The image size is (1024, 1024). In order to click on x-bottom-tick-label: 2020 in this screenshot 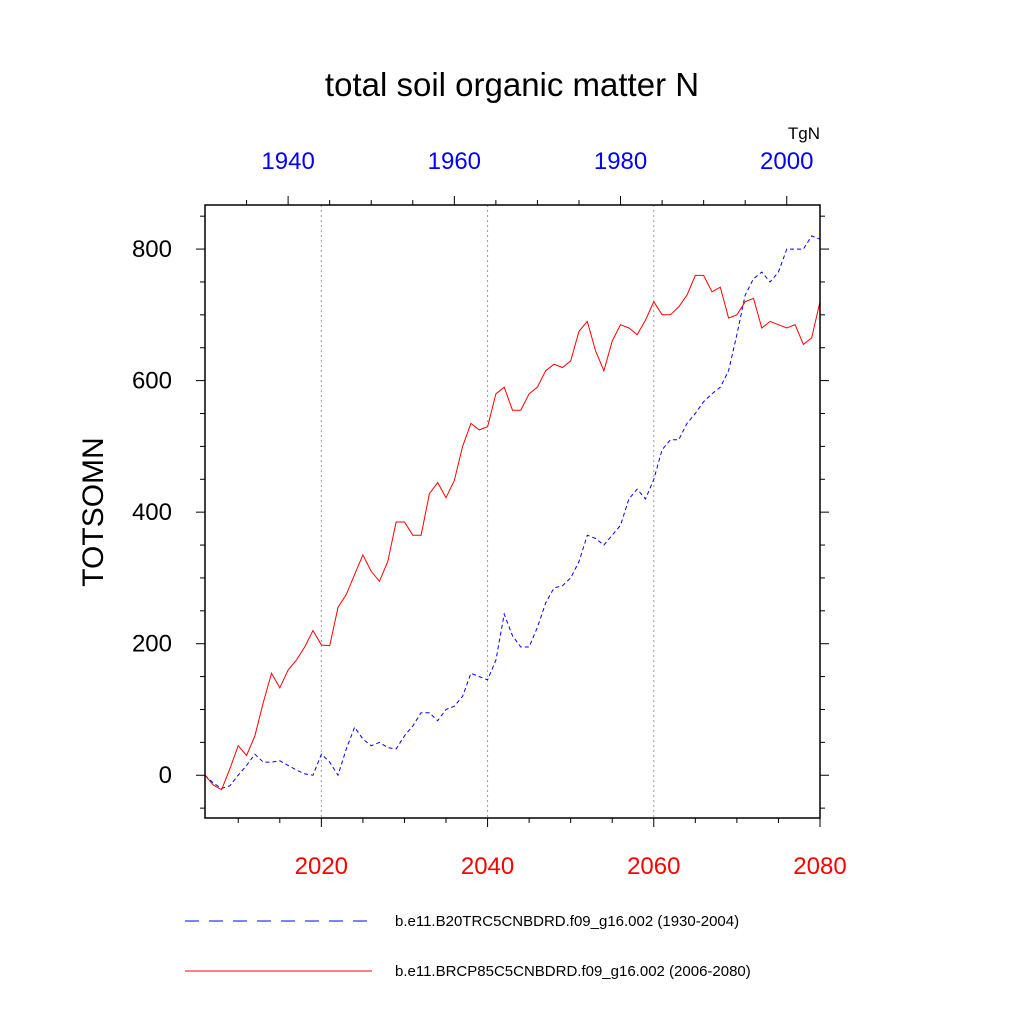, I will do `click(321, 866)`.